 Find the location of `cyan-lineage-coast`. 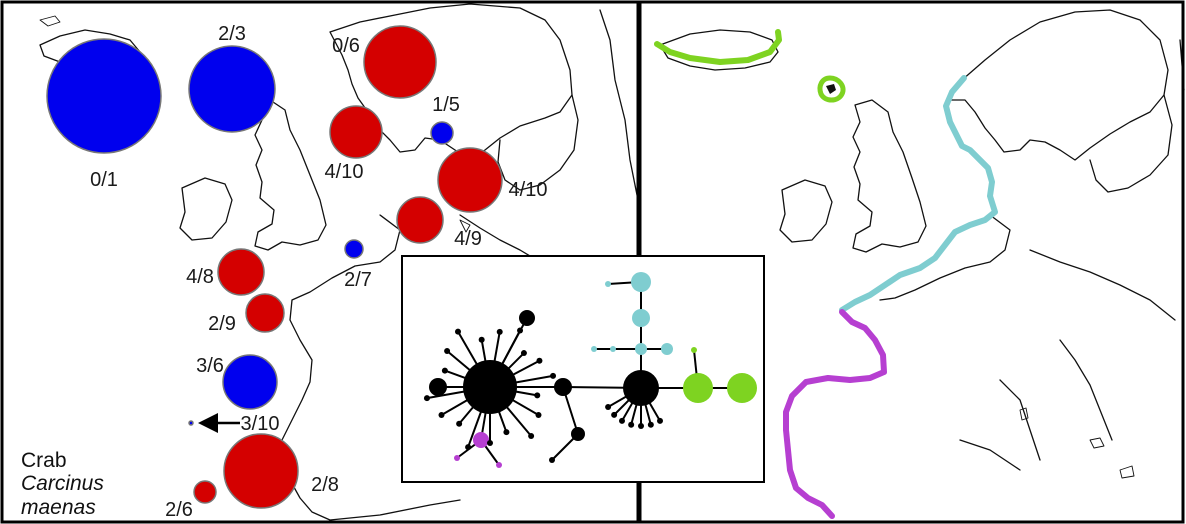

cyan-lineage-coast is located at coordinates (918, 194).